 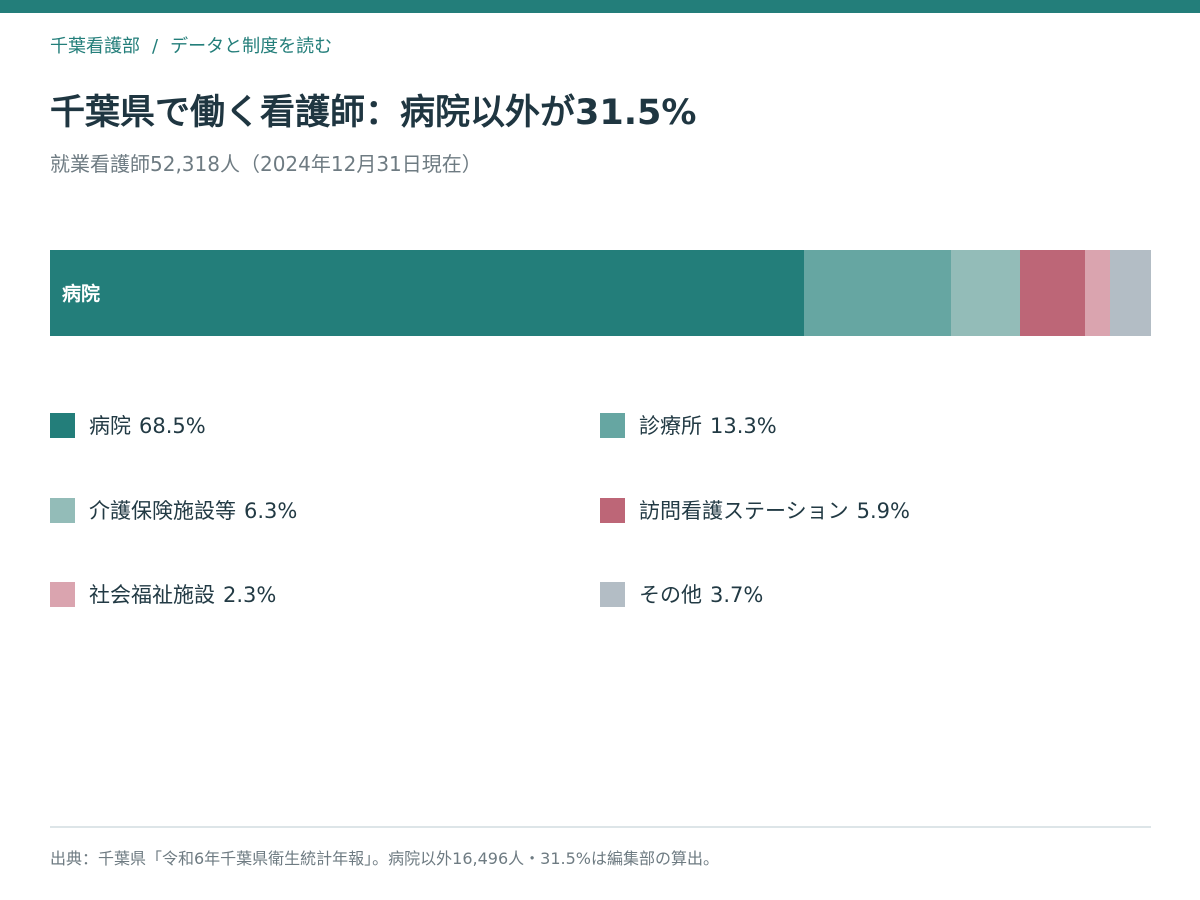 What do you see at coordinates (95, 46) in the screenshot?
I see `breadcrumb-section-link: 千葉看護部` at bounding box center [95, 46].